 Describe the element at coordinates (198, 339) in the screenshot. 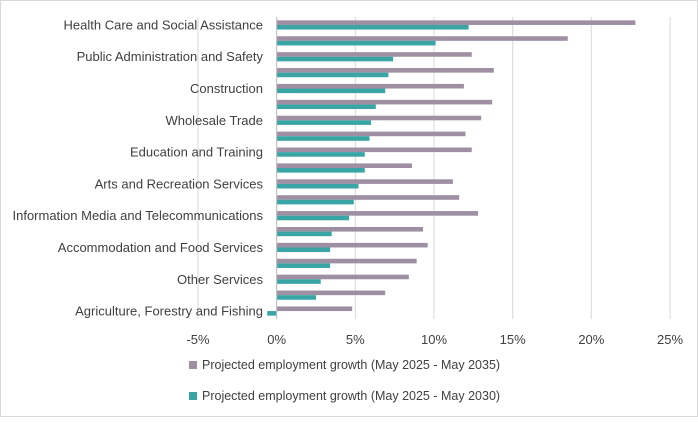

I see `x-tick-label: -5%` at that location.